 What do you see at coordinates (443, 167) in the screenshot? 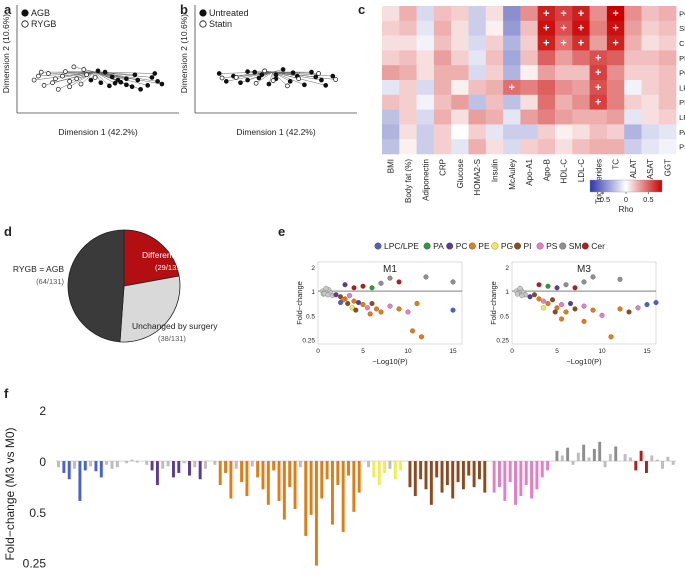
I see `heatmap-col-label: CRP` at bounding box center [443, 167].